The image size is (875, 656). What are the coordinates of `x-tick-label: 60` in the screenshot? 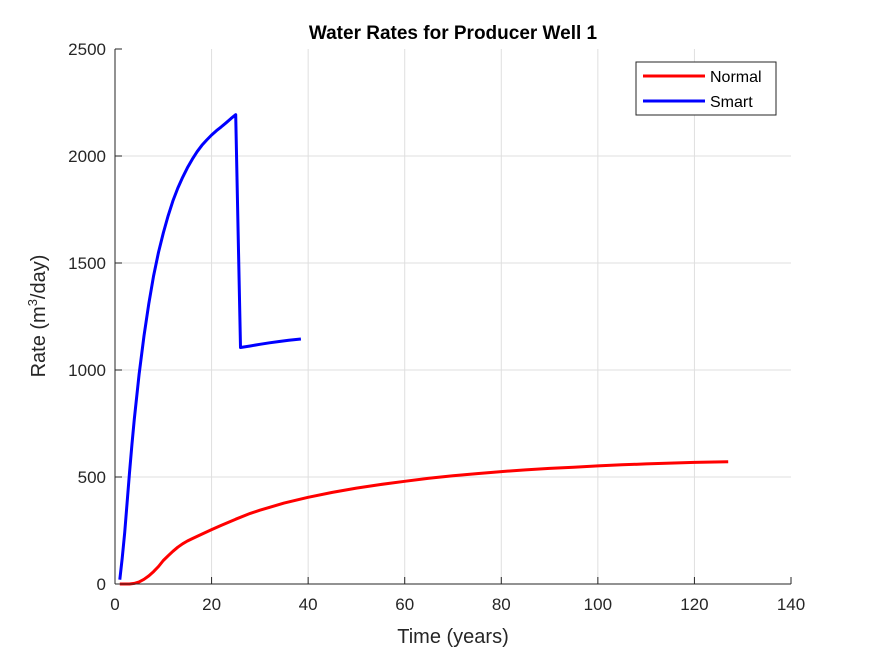 It's located at (404, 604).